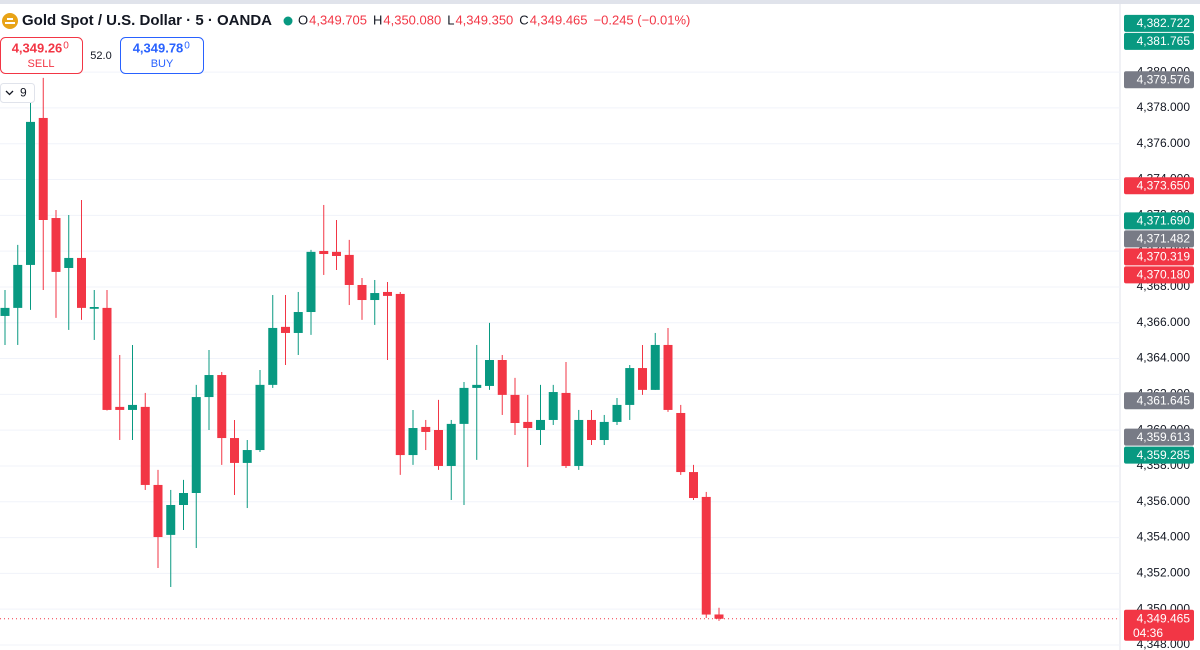 The width and height of the screenshot is (1200, 650). What do you see at coordinates (66, 46) in the screenshot?
I see `sell-pip: 0` at bounding box center [66, 46].